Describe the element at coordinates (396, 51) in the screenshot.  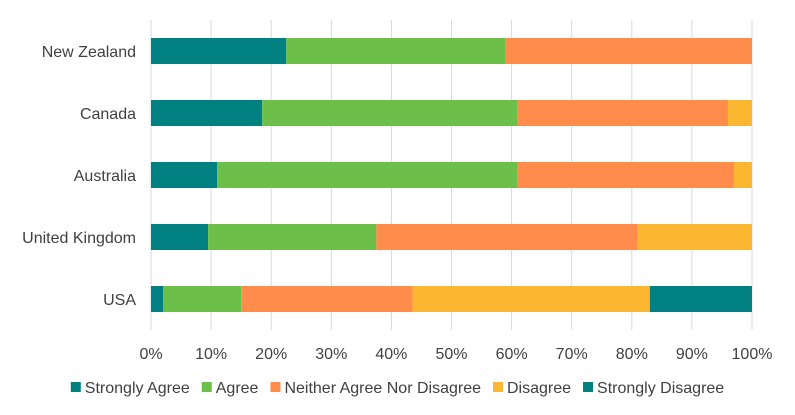
I see `bar-new-zealand-agree` at that location.